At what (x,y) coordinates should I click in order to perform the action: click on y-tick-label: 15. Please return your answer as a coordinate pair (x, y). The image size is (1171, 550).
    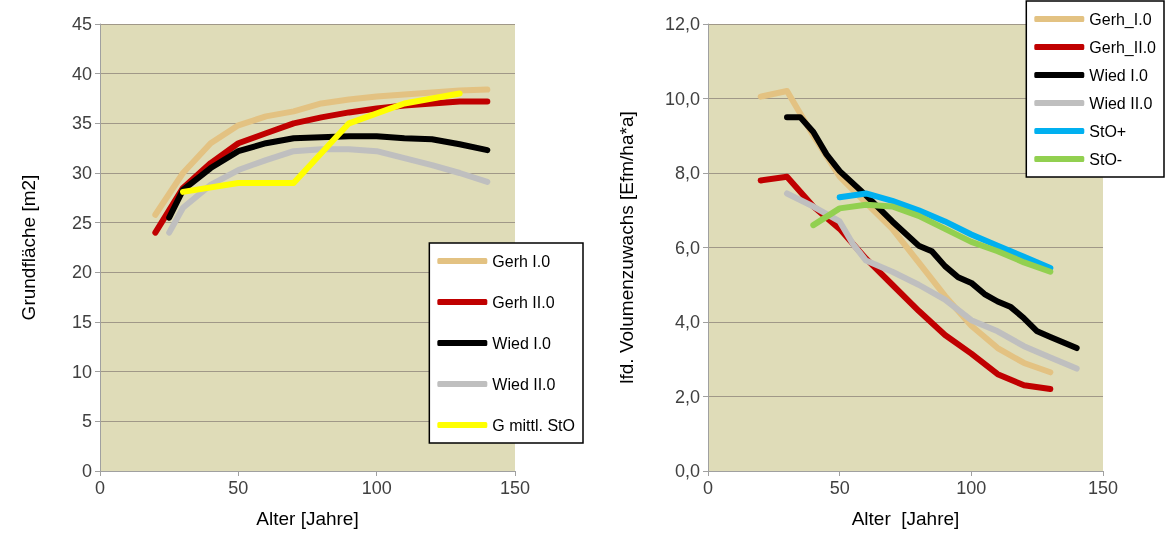
    Looking at the image, I should click on (81, 322).